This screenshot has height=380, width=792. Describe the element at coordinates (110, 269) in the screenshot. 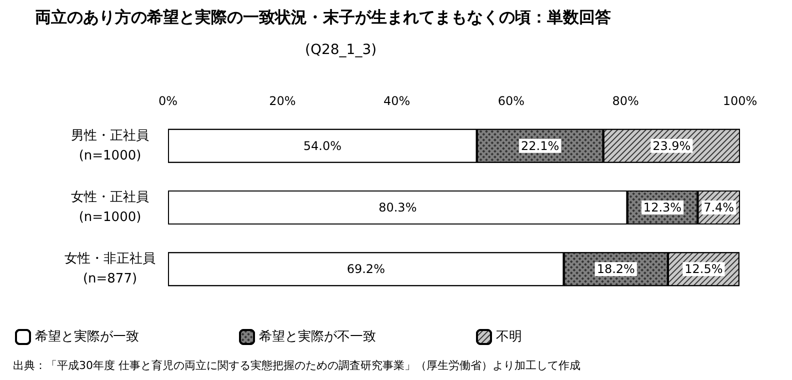

I see `y-tick-label: 女性・非正社員 (n=877)` at that location.